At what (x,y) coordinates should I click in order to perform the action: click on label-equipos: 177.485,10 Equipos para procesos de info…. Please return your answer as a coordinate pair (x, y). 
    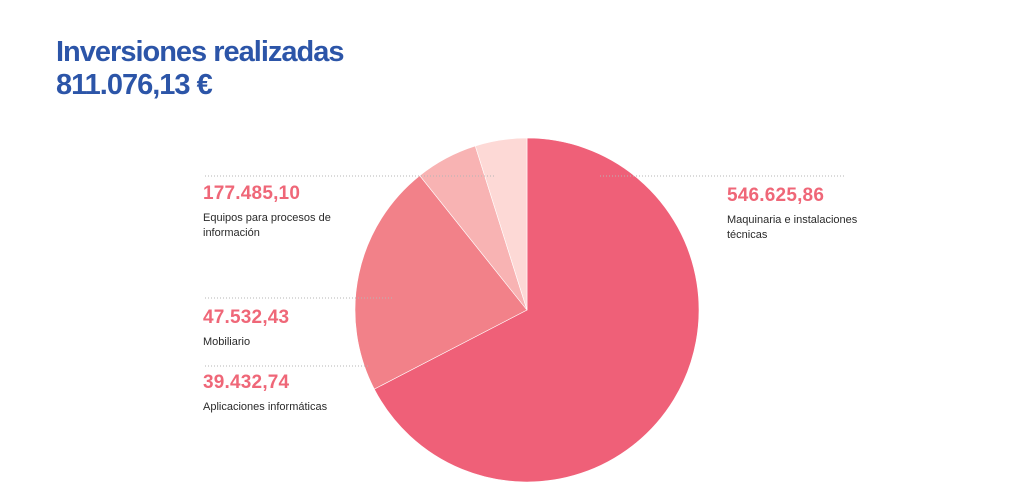
    Looking at the image, I should click on (273, 212).